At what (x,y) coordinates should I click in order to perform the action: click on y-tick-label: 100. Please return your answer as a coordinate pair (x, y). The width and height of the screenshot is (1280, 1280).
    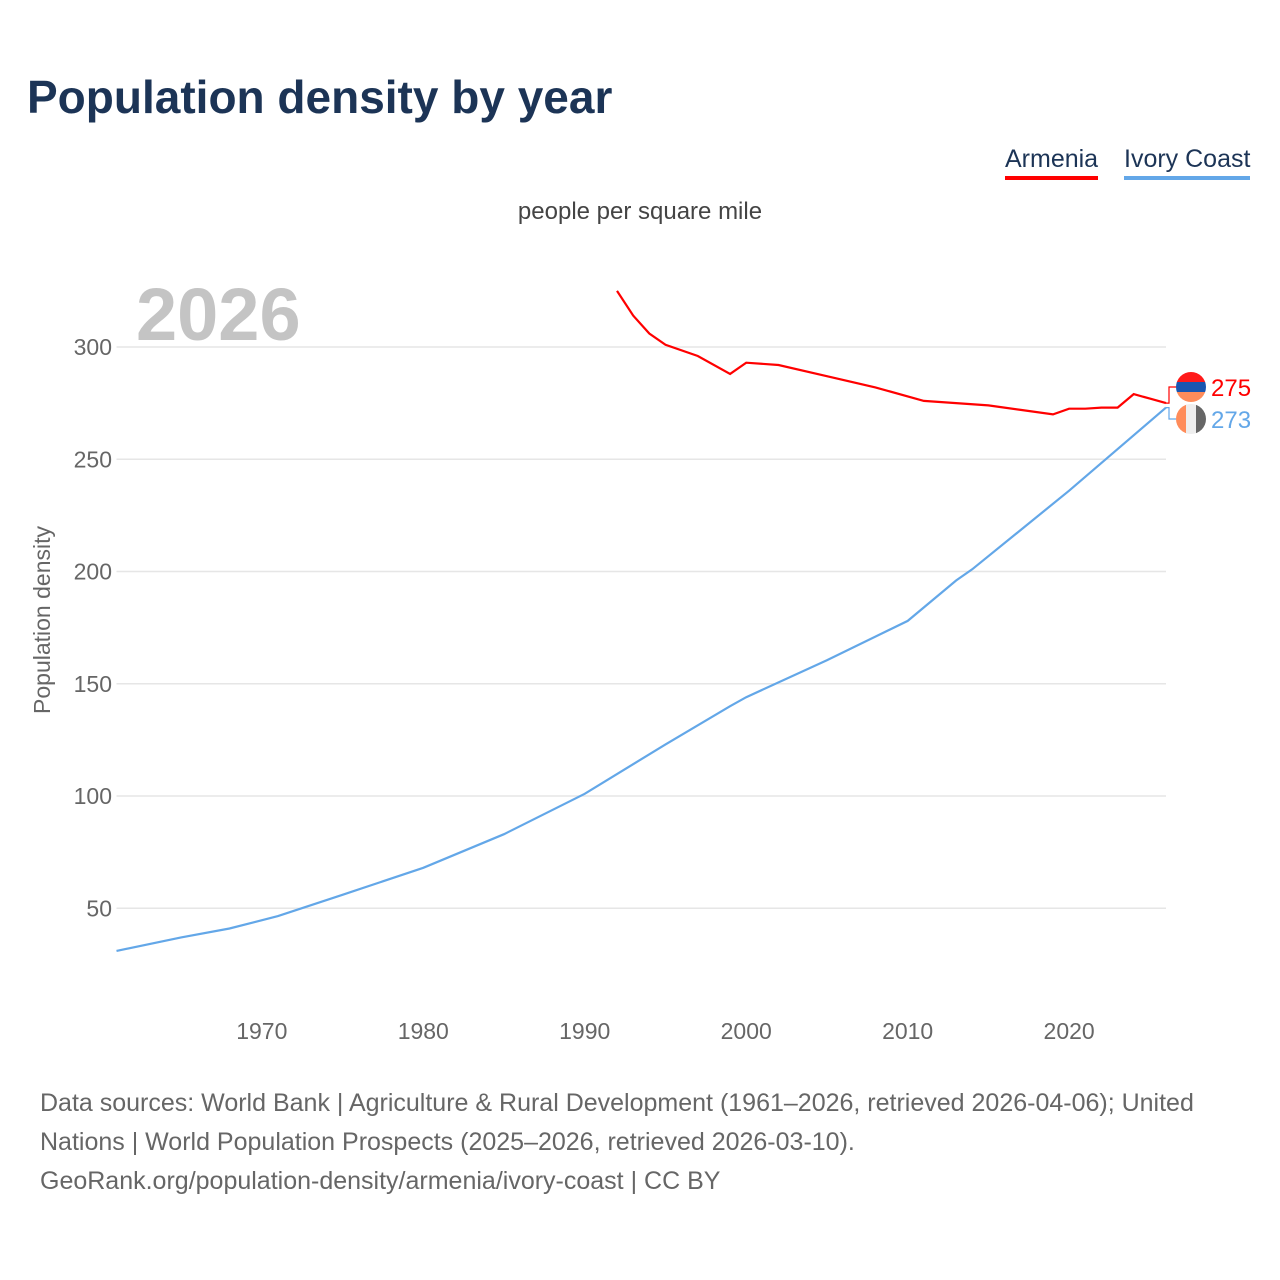
    Looking at the image, I should click on (93, 796).